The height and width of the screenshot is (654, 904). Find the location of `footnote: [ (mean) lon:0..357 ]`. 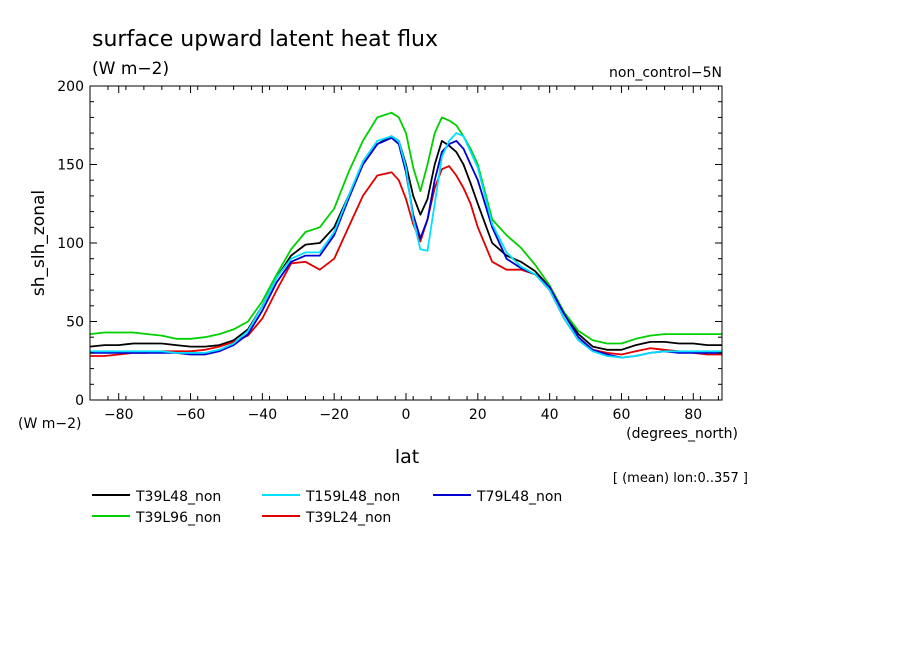

footnote: [ (mean) lon:0..357 ] is located at coordinates (680, 478).